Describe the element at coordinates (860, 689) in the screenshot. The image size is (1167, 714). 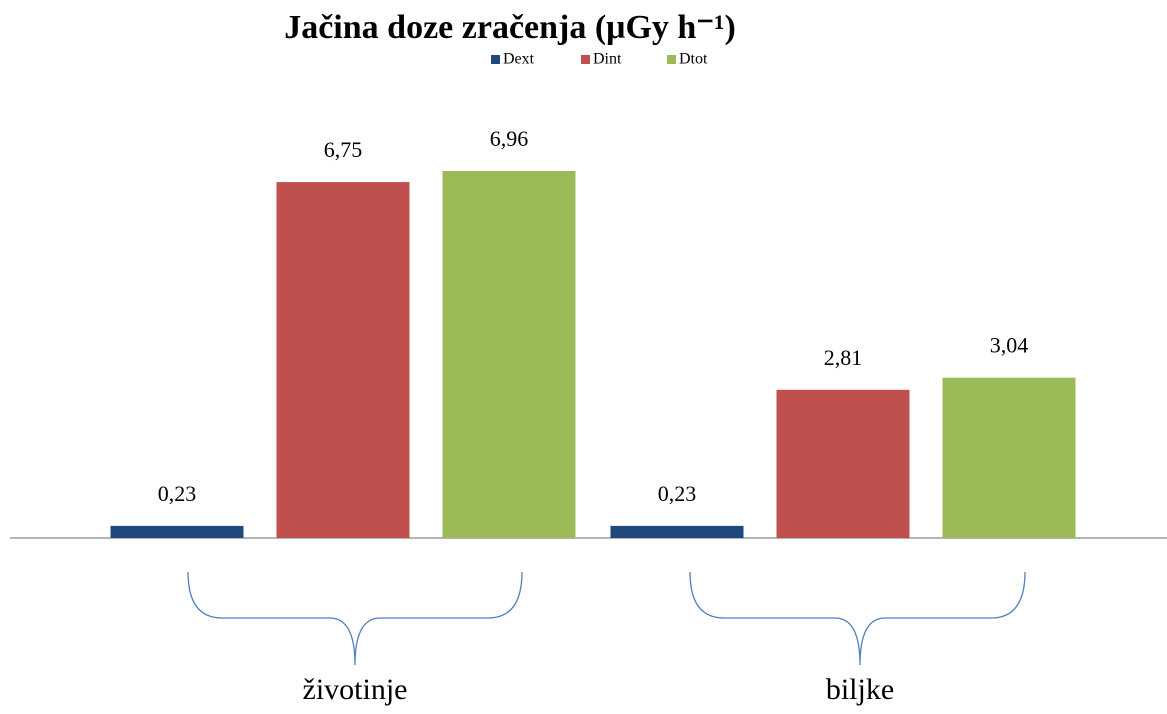
I see `category-label: biljke` at that location.